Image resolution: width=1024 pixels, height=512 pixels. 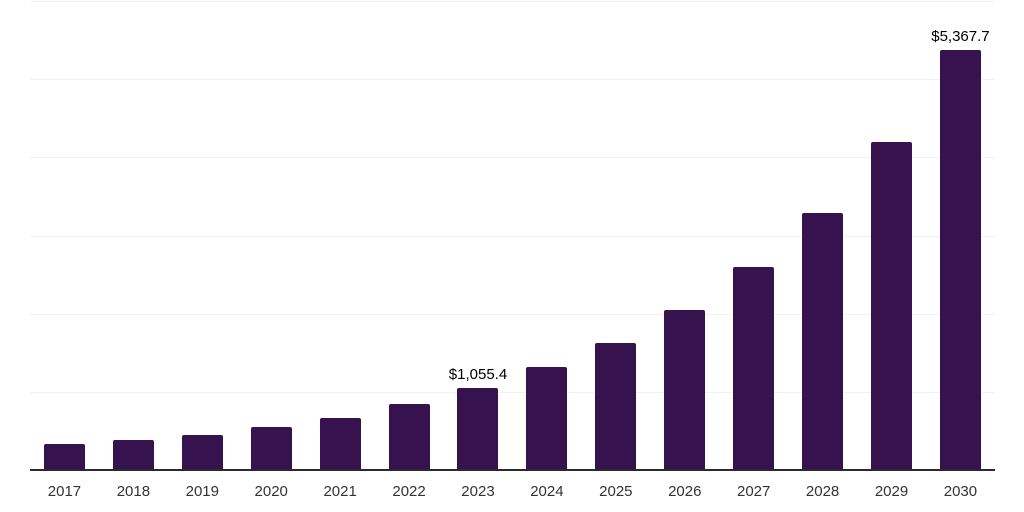 What do you see at coordinates (340, 443) in the screenshot?
I see `bar-2021` at bounding box center [340, 443].